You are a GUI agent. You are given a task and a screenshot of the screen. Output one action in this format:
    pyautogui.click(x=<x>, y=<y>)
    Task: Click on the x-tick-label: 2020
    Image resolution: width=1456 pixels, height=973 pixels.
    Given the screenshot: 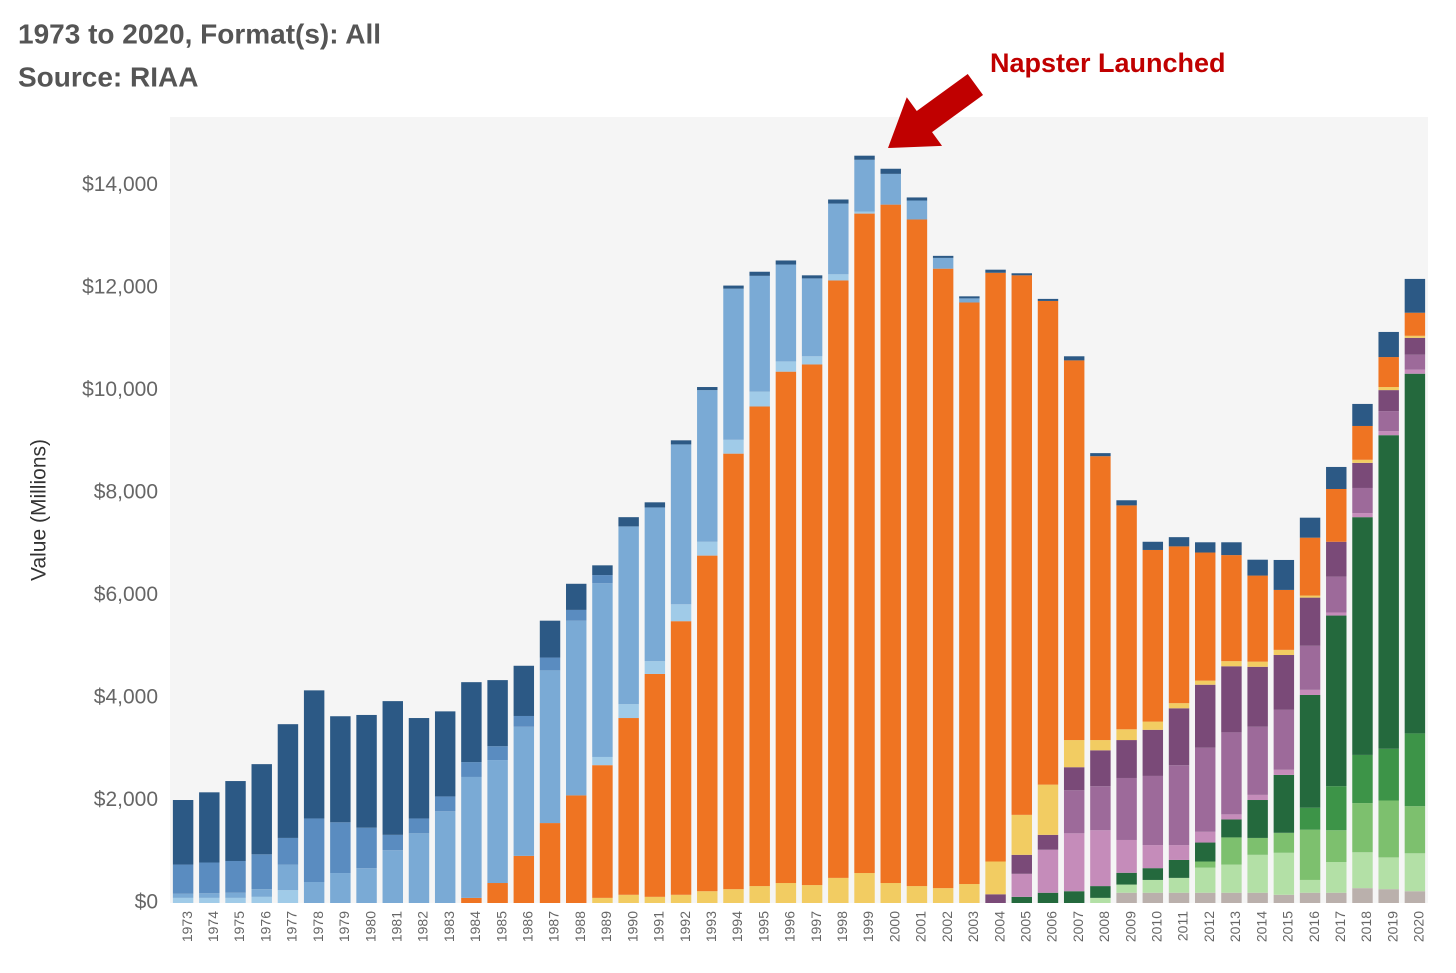 What is the action you would take?
    pyautogui.click(x=1419, y=926)
    